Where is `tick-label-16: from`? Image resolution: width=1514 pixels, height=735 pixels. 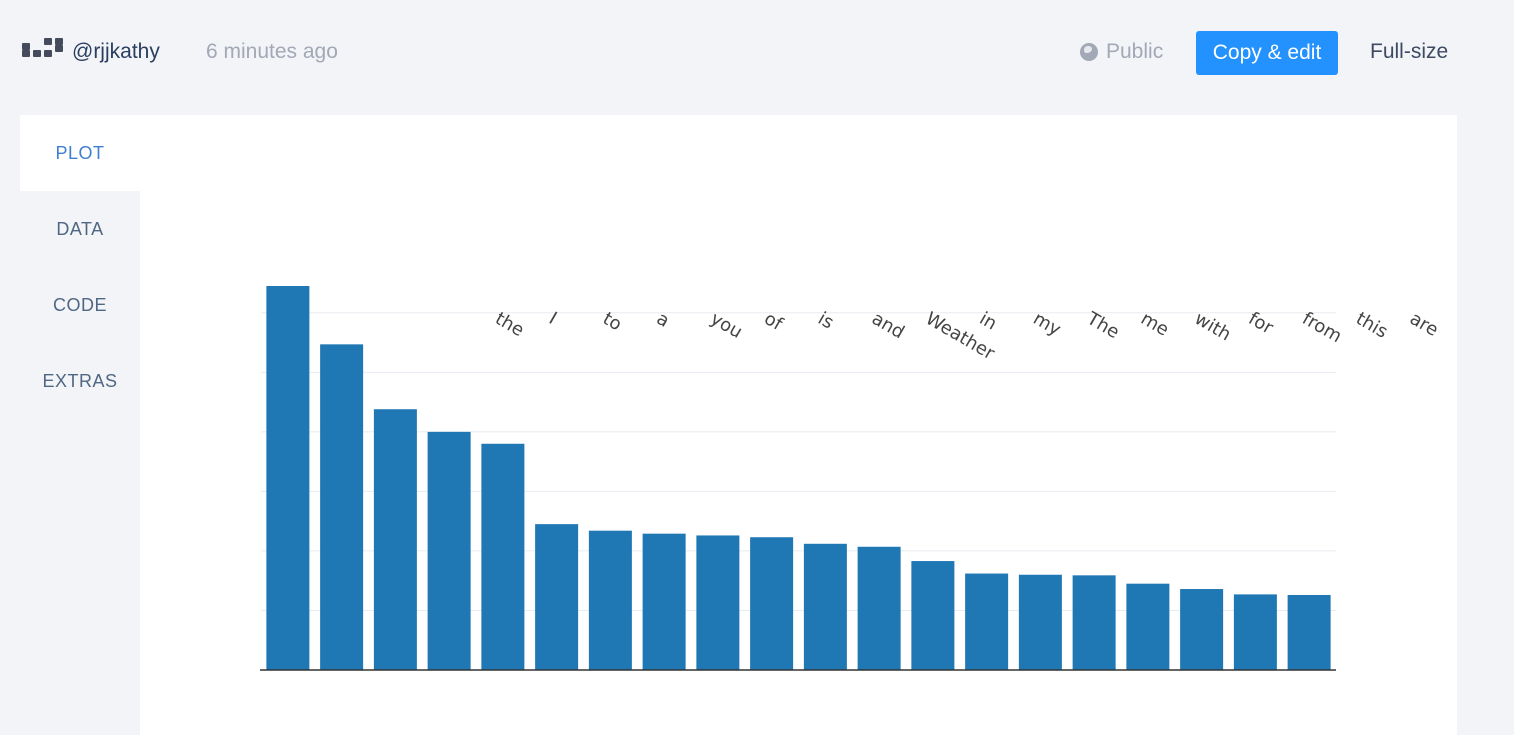
tick-label-16: from is located at coordinates (1322, 327).